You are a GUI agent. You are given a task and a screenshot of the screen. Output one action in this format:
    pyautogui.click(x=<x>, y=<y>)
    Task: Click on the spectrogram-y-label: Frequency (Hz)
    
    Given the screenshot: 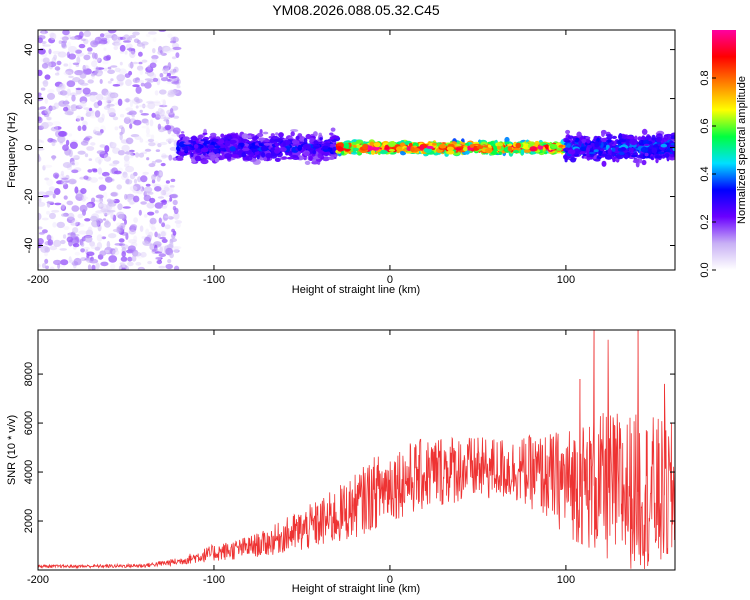 What is the action you would take?
    pyautogui.click(x=12, y=150)
    